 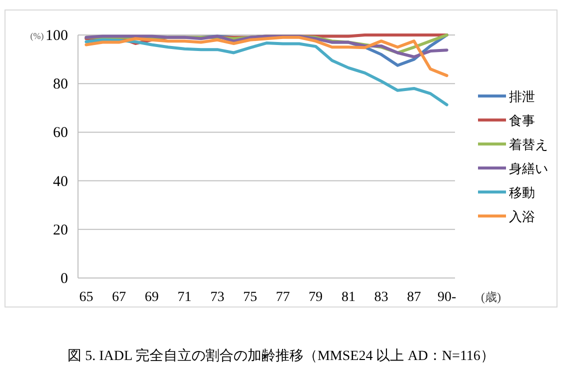 What do you see at coordinates (57, 36) in the screenshot?
I see `y-tick-label: 100` at bounding box center [57, 36].